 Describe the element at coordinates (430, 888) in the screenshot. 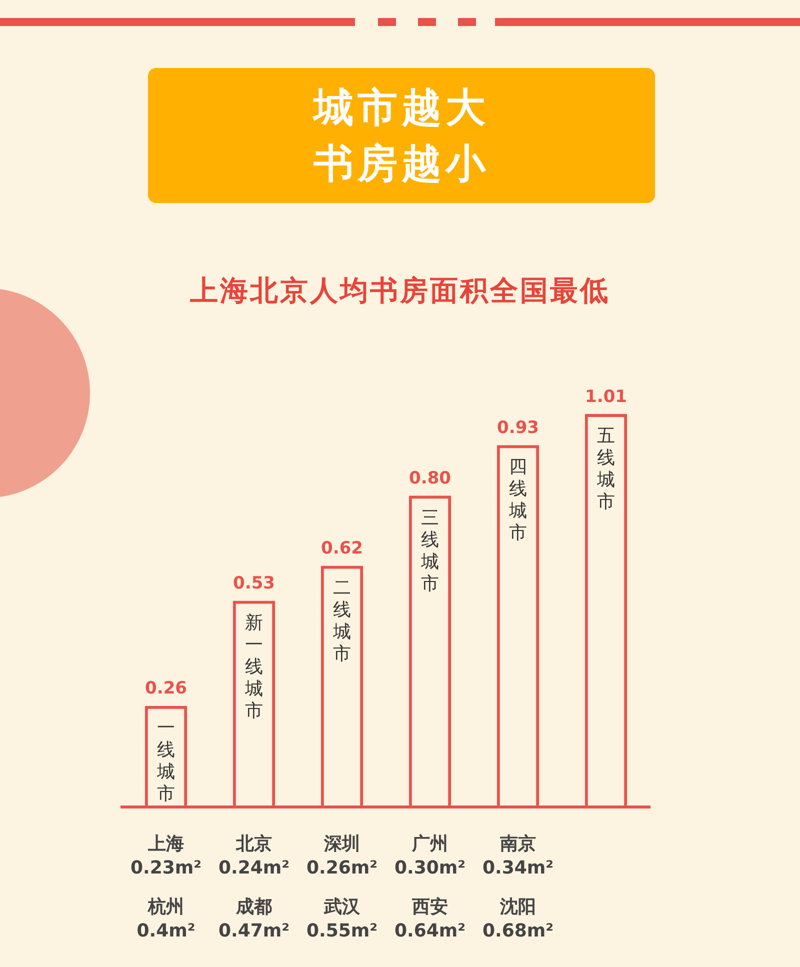

I see `text: 广州 0.30m² 西安 0.64m²` at that location.